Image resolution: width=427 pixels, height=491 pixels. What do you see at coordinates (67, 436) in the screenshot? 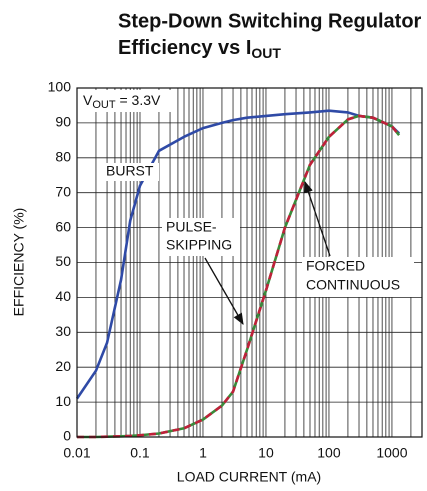
I see `y-tick-label: 0` at bounding box center [67, 436].